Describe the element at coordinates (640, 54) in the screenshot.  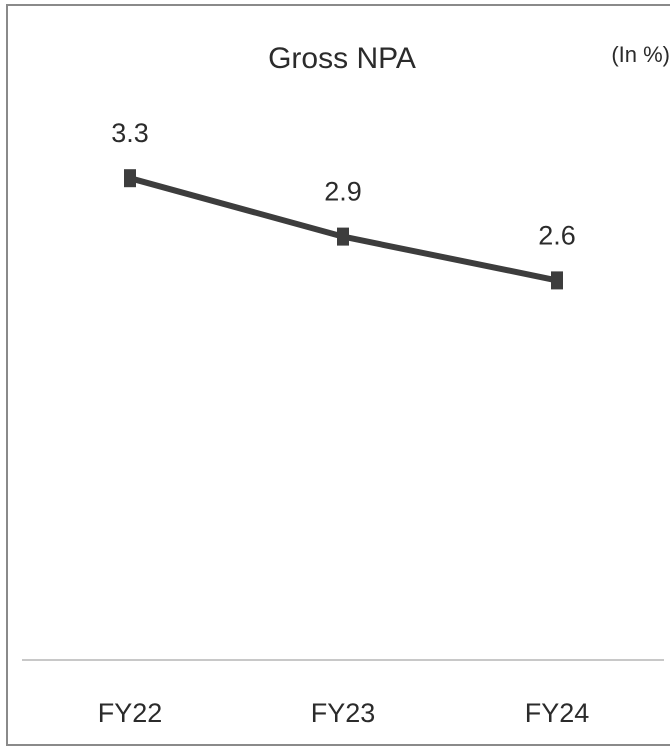
I see `unit-label: (In %)` at that location.